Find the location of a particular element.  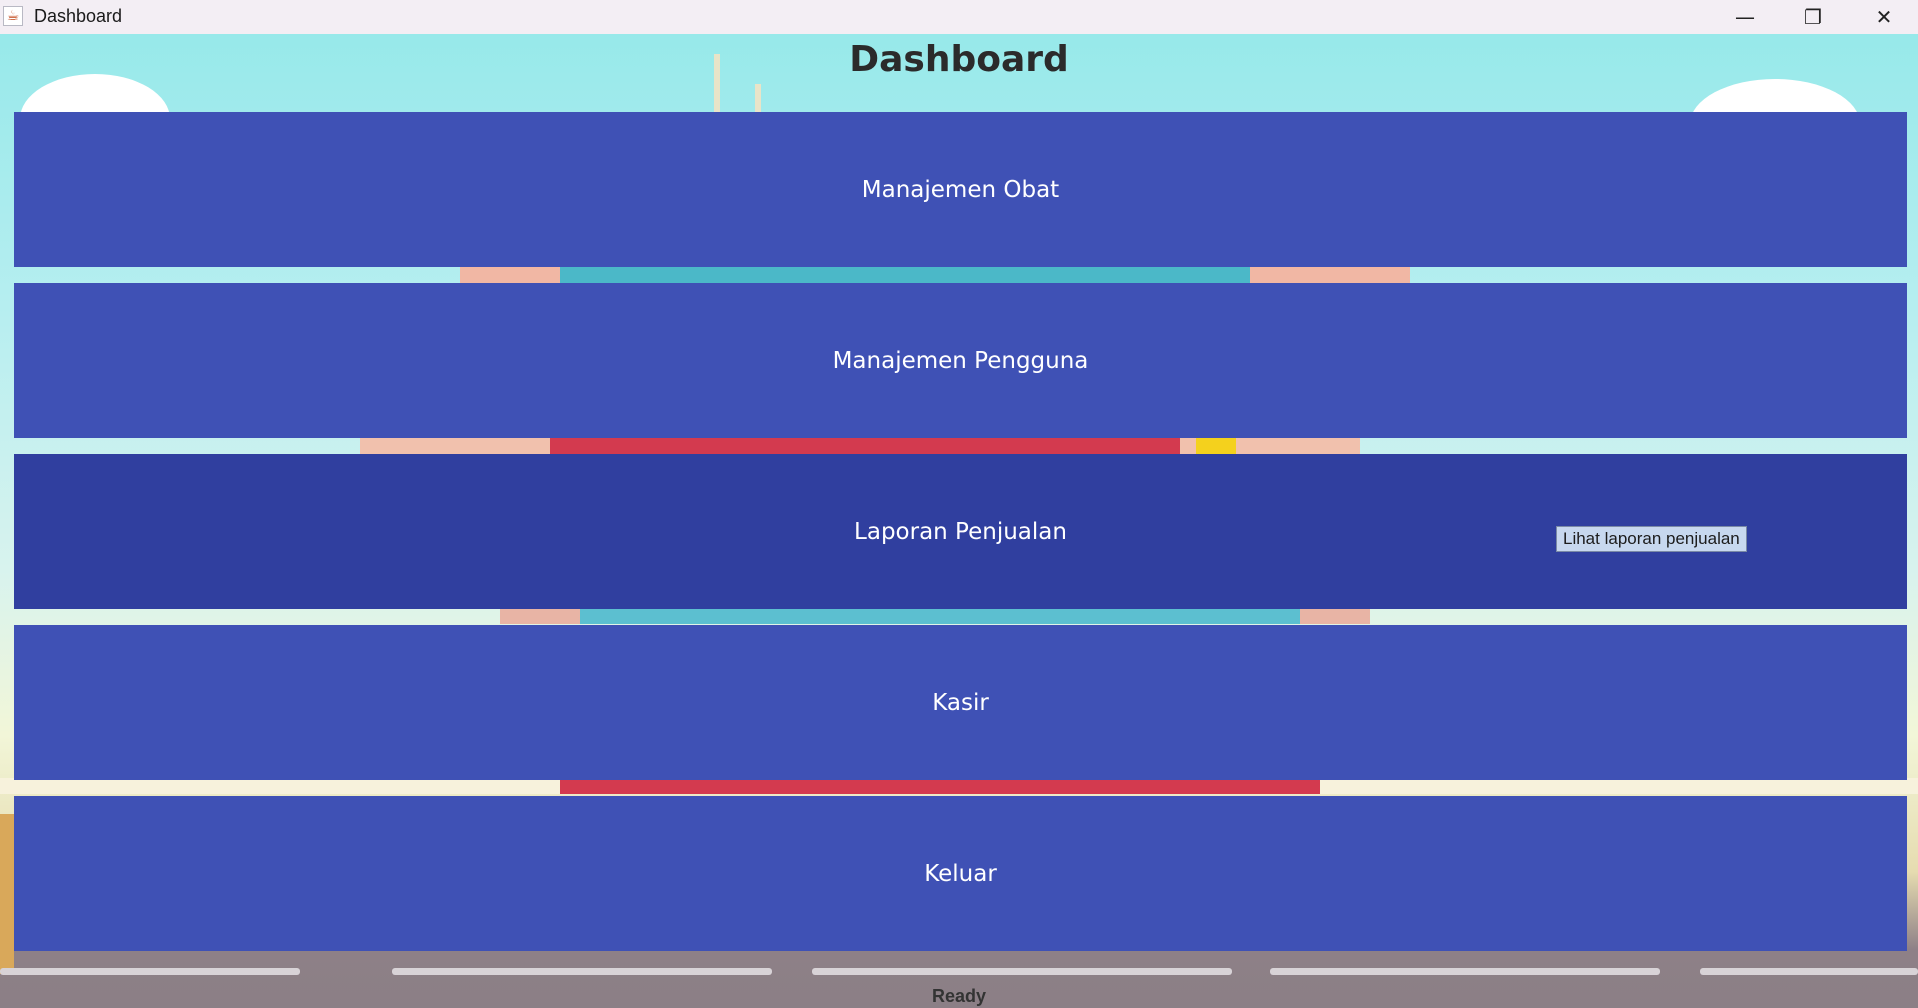

shop-front is located at coordinates (940, 786).